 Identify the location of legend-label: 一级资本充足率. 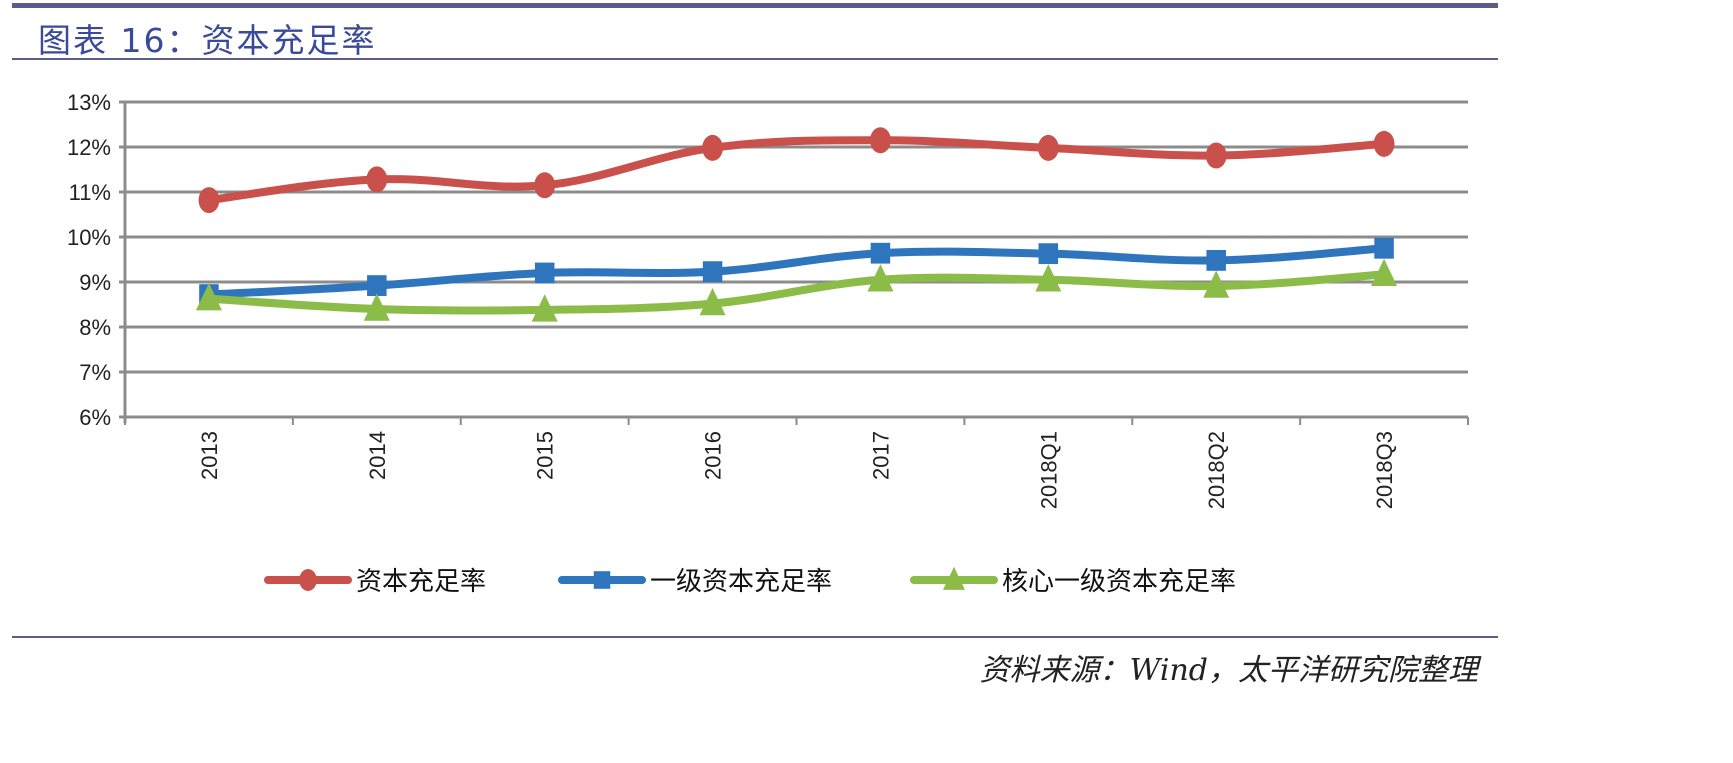
(741, 582).